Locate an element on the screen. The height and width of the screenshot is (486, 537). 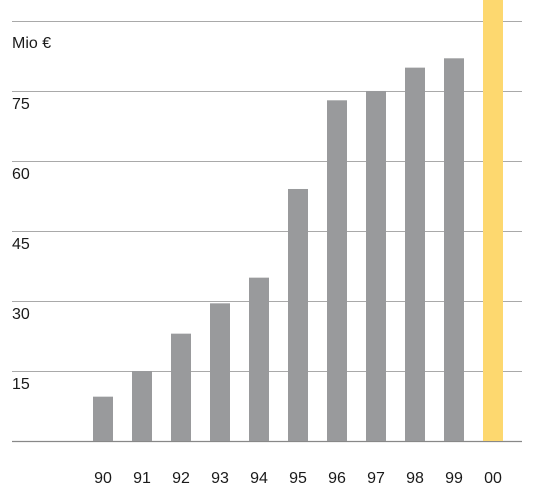
y-tick-label: 45 is located at coordinates (21, 244).